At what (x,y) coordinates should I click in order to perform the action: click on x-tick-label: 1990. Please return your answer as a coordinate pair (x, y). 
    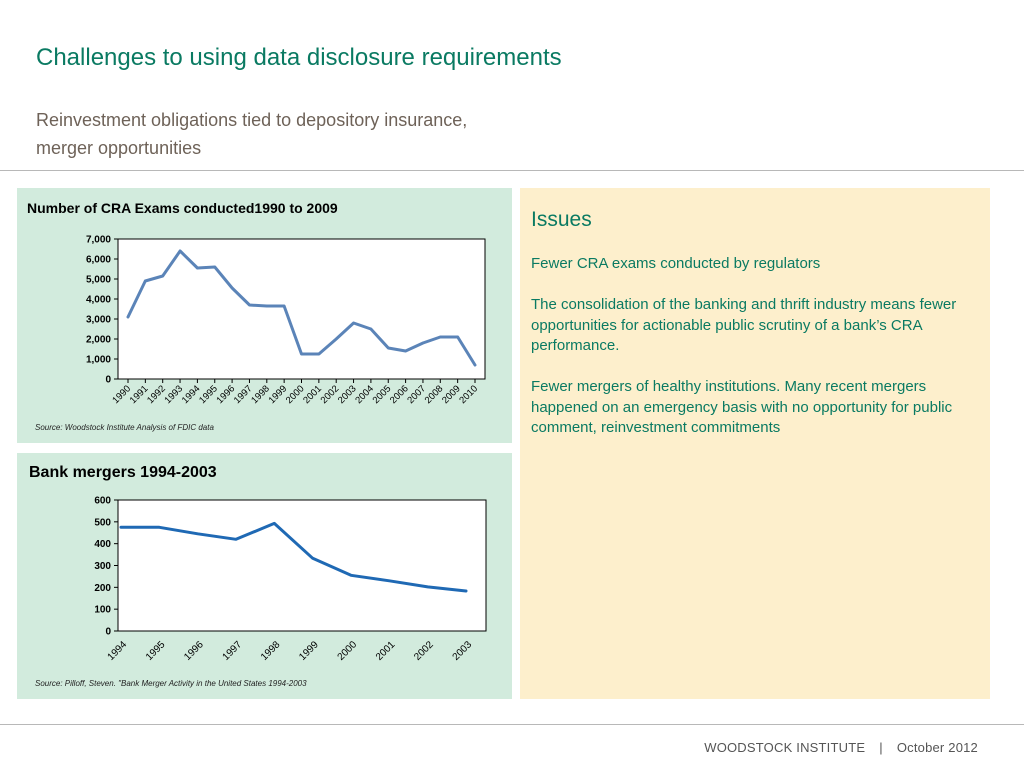
    Looking at the image, I should click on (121, 394).